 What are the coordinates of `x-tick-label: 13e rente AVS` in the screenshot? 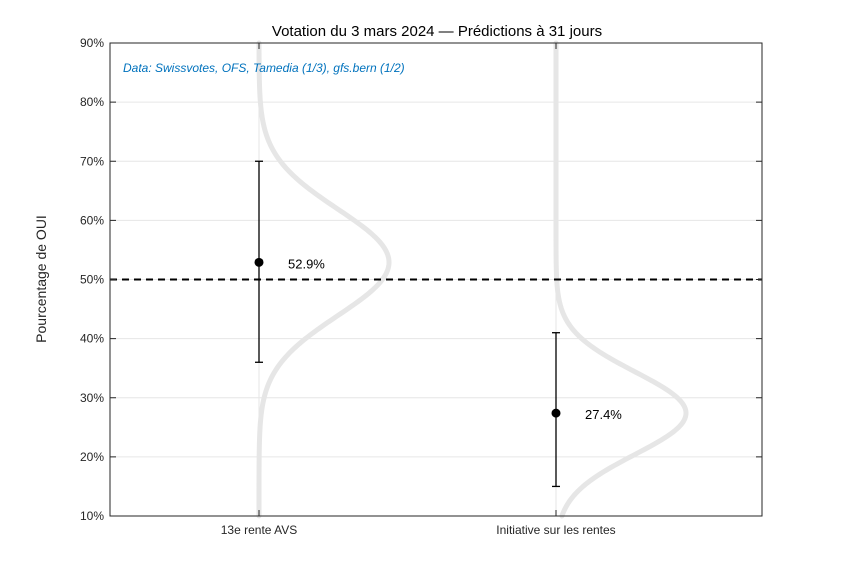 It's located at (259, 530).